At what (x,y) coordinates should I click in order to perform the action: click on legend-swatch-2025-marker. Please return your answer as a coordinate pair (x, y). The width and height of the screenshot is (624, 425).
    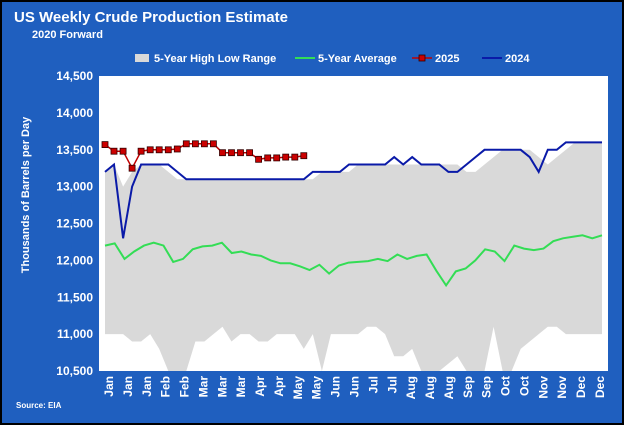
    Looking at the image, I should click on (422, 58).